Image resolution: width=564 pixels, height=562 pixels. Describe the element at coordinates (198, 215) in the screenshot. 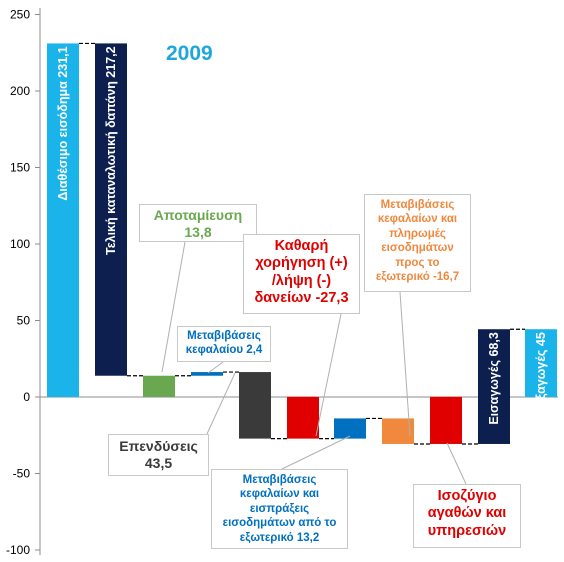

I see `callout-savings-title: Αποταμίευση` at that location.